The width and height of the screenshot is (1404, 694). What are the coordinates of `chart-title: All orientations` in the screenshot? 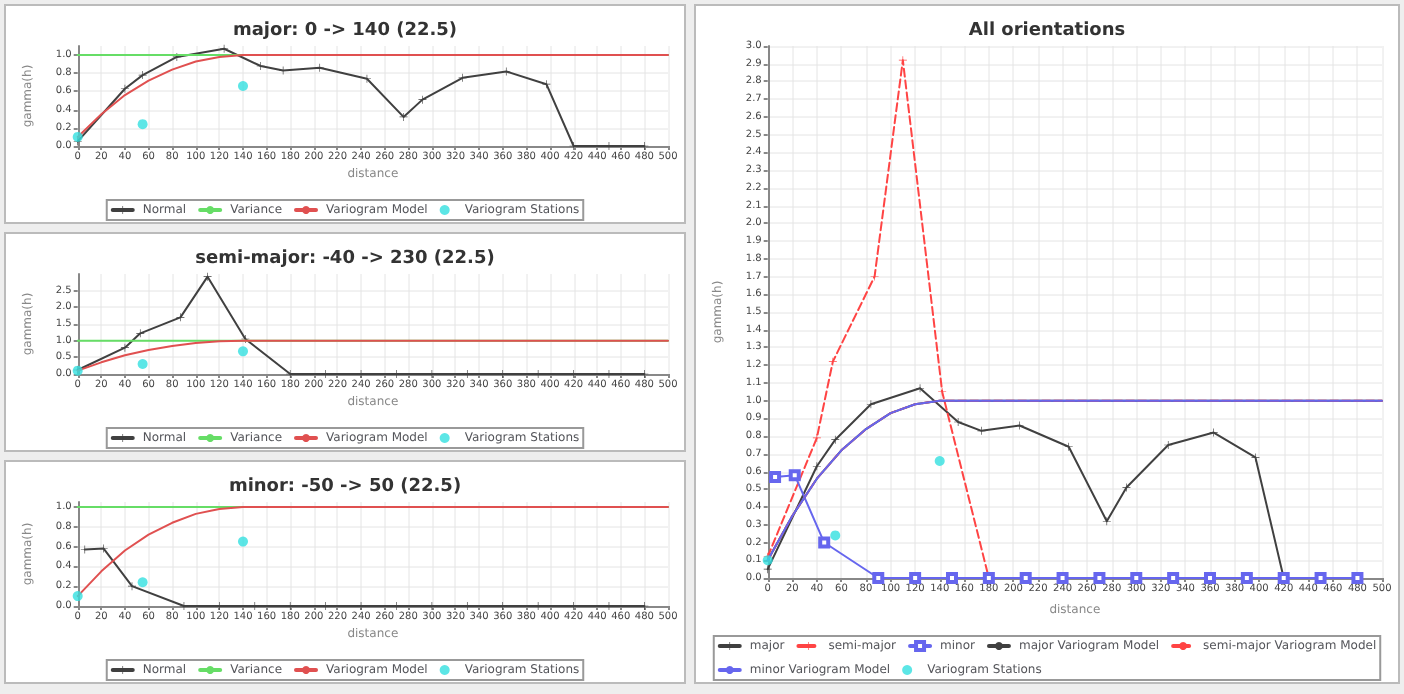 It's located at (1047, 31).